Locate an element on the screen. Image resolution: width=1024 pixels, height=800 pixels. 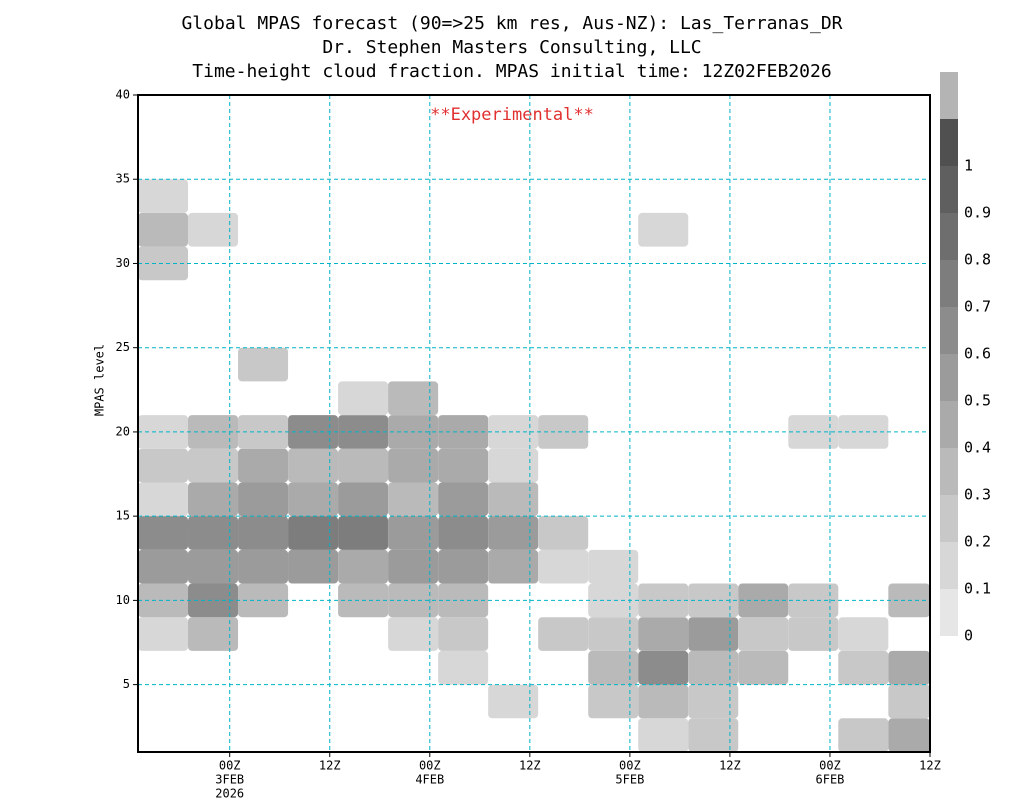
y-tick-label: 40 is located at coordinates (123, 95).